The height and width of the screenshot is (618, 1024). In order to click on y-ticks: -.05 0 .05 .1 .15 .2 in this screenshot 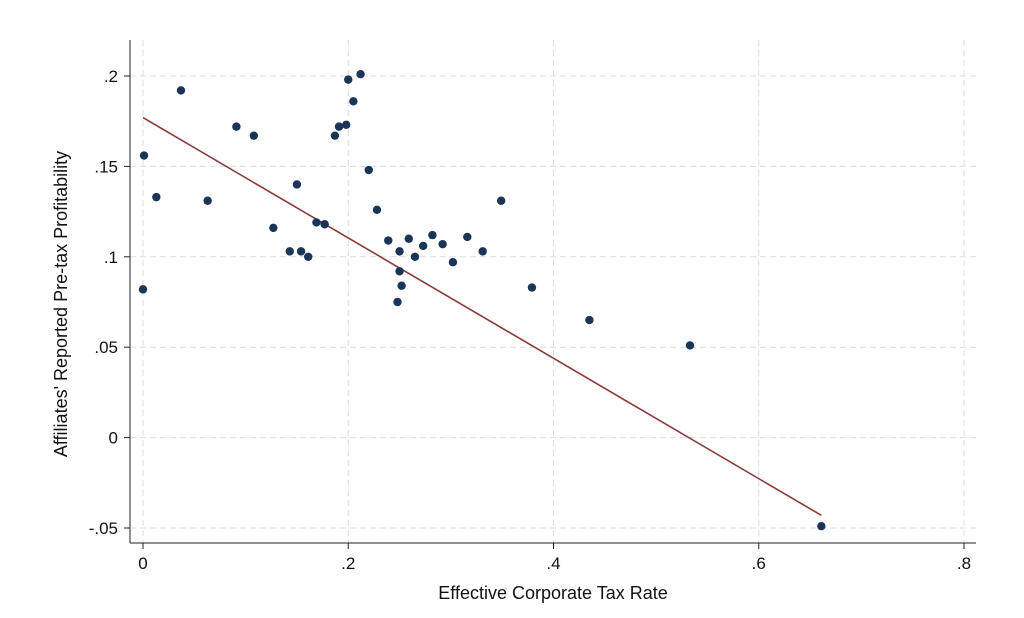, I will do `click(109, 302)`.